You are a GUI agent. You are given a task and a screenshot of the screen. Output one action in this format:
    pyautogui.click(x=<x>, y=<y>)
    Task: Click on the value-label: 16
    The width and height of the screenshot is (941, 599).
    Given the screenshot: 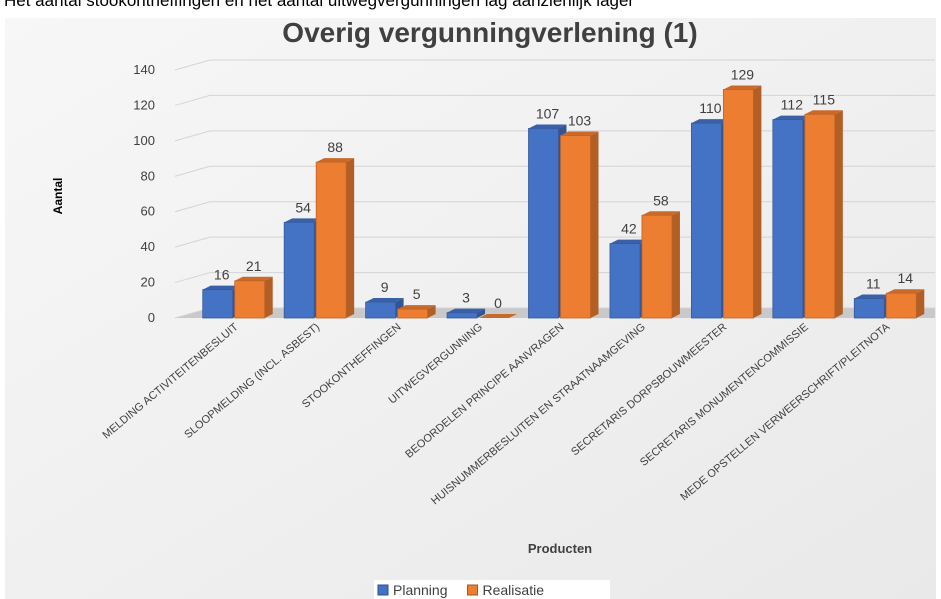 What is the action you would take?
    pyautogui.click(x=222, y=275)
    